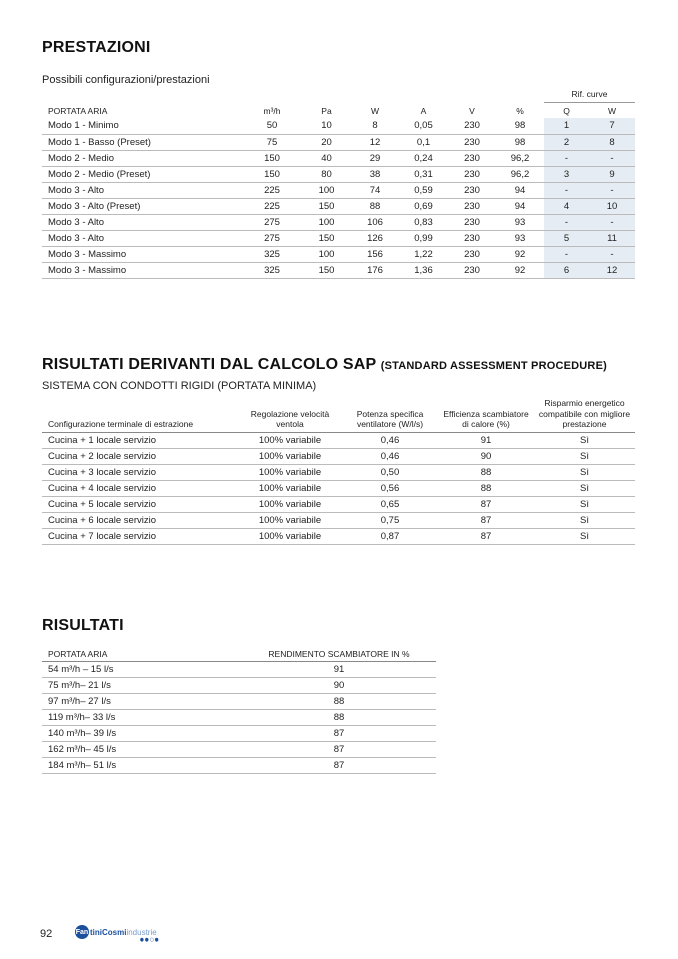  What do you see at coordinates (375, 158) in the screenshot?
I see `table-cell: 29` at bounding box center [375, 158].